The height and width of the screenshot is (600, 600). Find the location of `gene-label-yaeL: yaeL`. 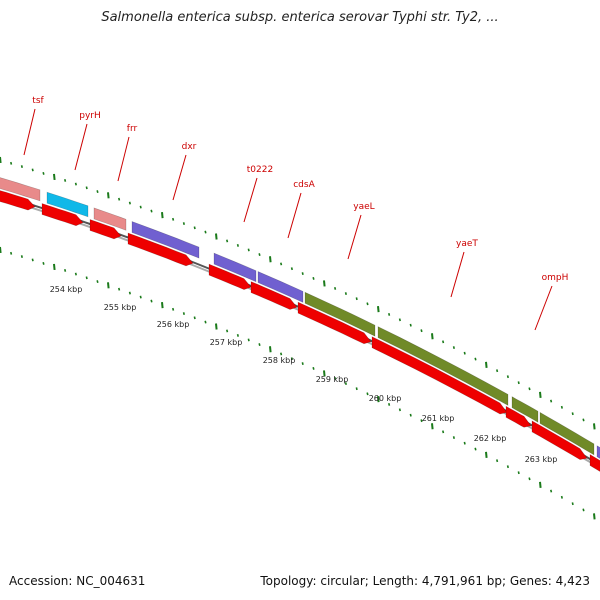

gene-label-yaeL: yaeL is located at coordinates (363, 207).